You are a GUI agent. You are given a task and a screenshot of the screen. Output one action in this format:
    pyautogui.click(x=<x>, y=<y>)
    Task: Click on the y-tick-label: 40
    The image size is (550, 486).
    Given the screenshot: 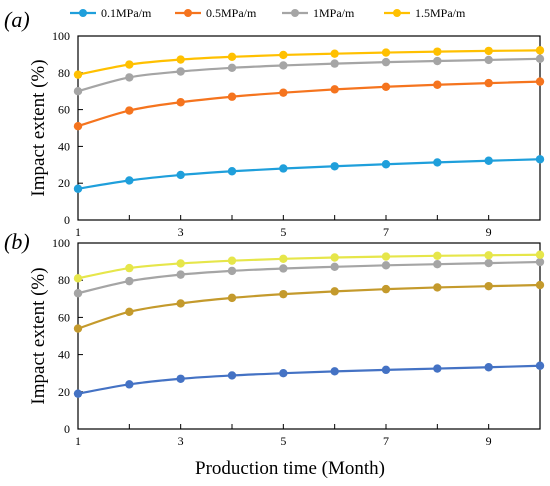 What is the action you would take?
    pyautogui.click(x=64, y=146)
    